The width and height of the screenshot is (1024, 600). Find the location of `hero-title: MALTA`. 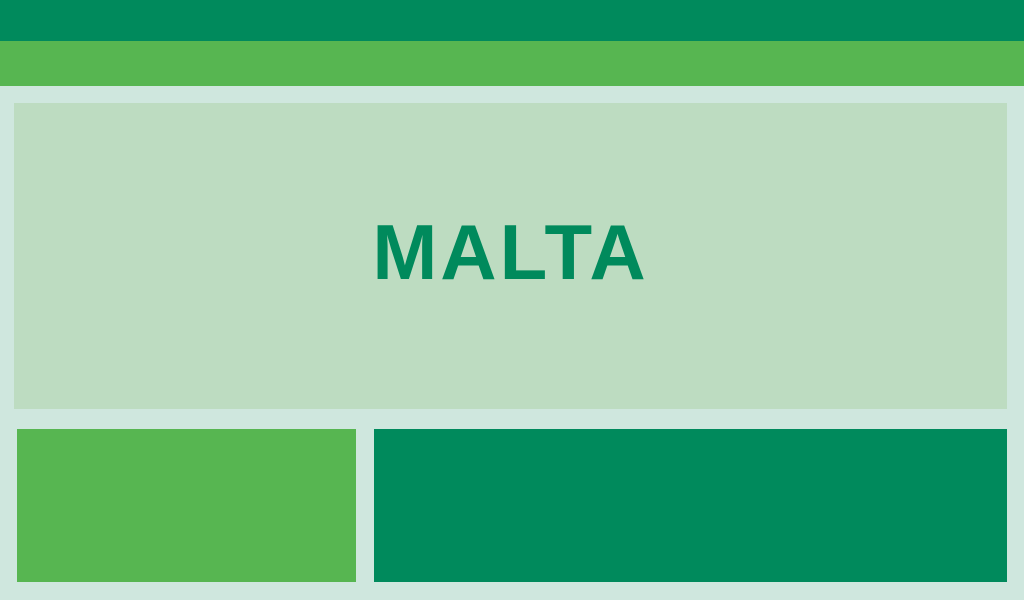

hero-title: MALTA is located at coordinates (510, 252).